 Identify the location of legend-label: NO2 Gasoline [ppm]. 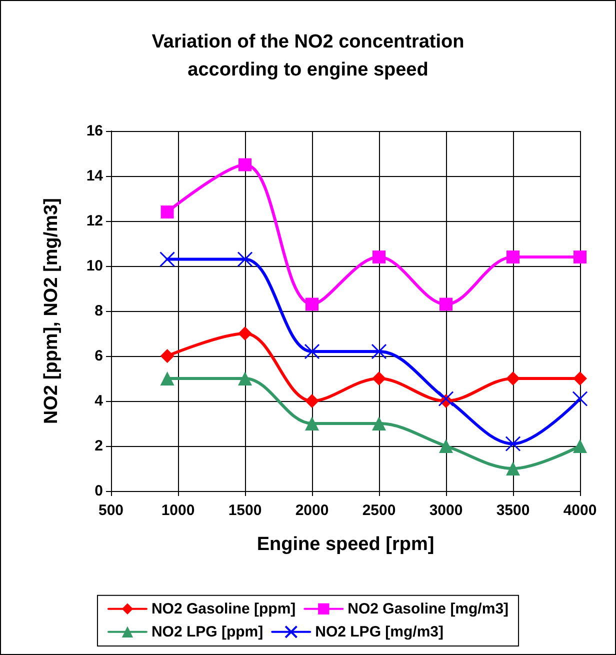
(223, 609).